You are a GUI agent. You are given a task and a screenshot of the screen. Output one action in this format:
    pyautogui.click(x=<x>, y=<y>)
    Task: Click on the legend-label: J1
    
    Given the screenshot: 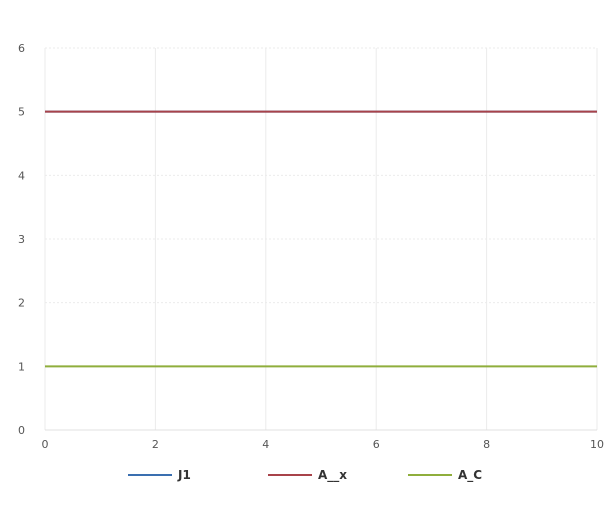 What is the action you would take?
    pyautogui.click(x=184, y=475)
    